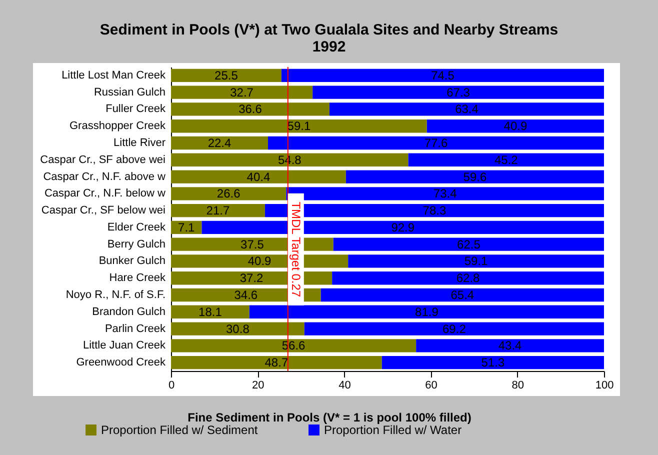 The image size is (658, 455). Describe the element at coordinates (330, 417) in the screenshot. I see `x-axis-title: Fine Sediment in Pools (V* = 1 is pool 100% filled)` at that location.